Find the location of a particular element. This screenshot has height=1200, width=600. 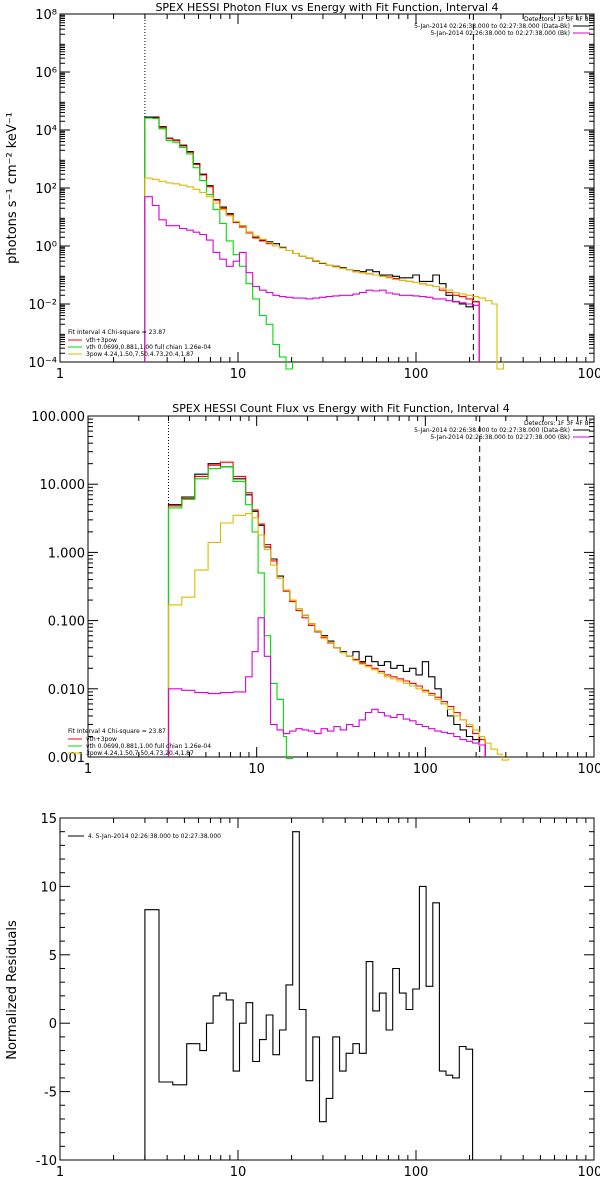

photon-flux-legend-detectors: Detectors: 1F 3F 4F 8F is located at coordinates (558, 19).